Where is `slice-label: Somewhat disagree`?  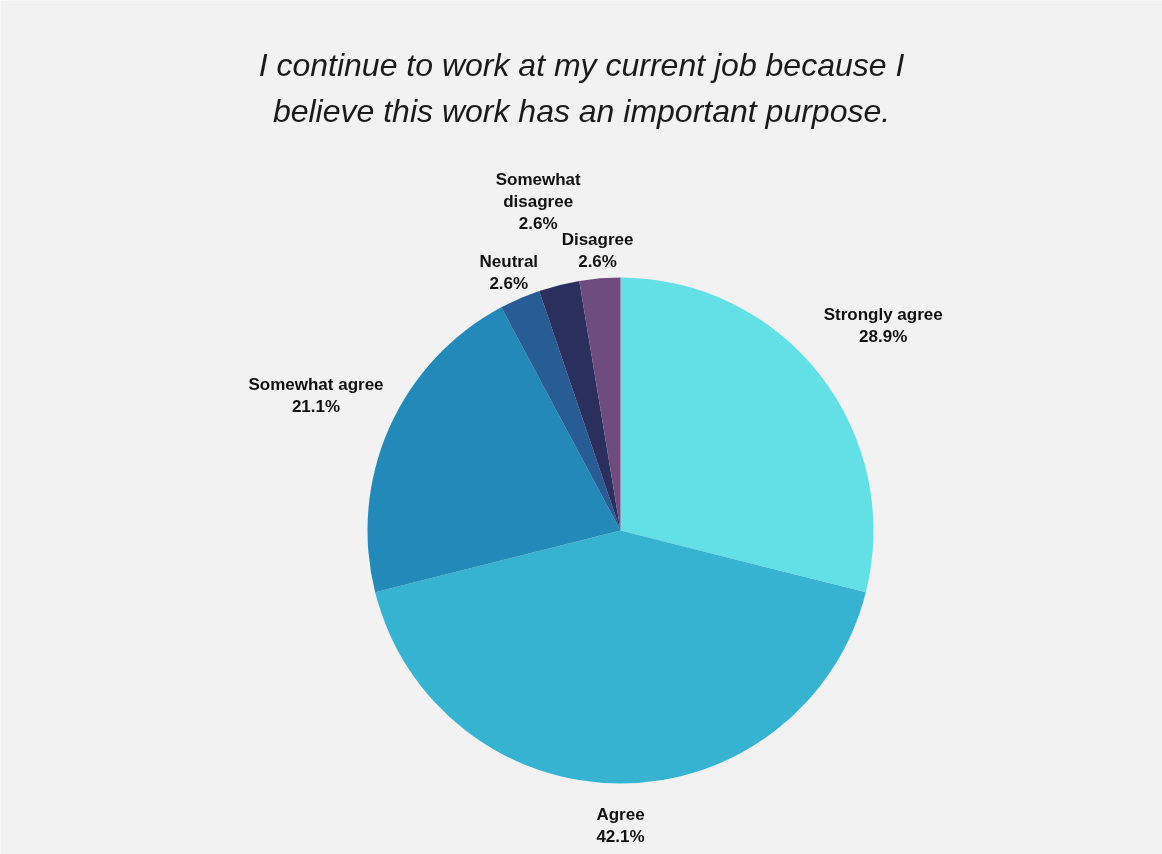
slice-label: Somewhat disagree is located at coordinates (538, 191).